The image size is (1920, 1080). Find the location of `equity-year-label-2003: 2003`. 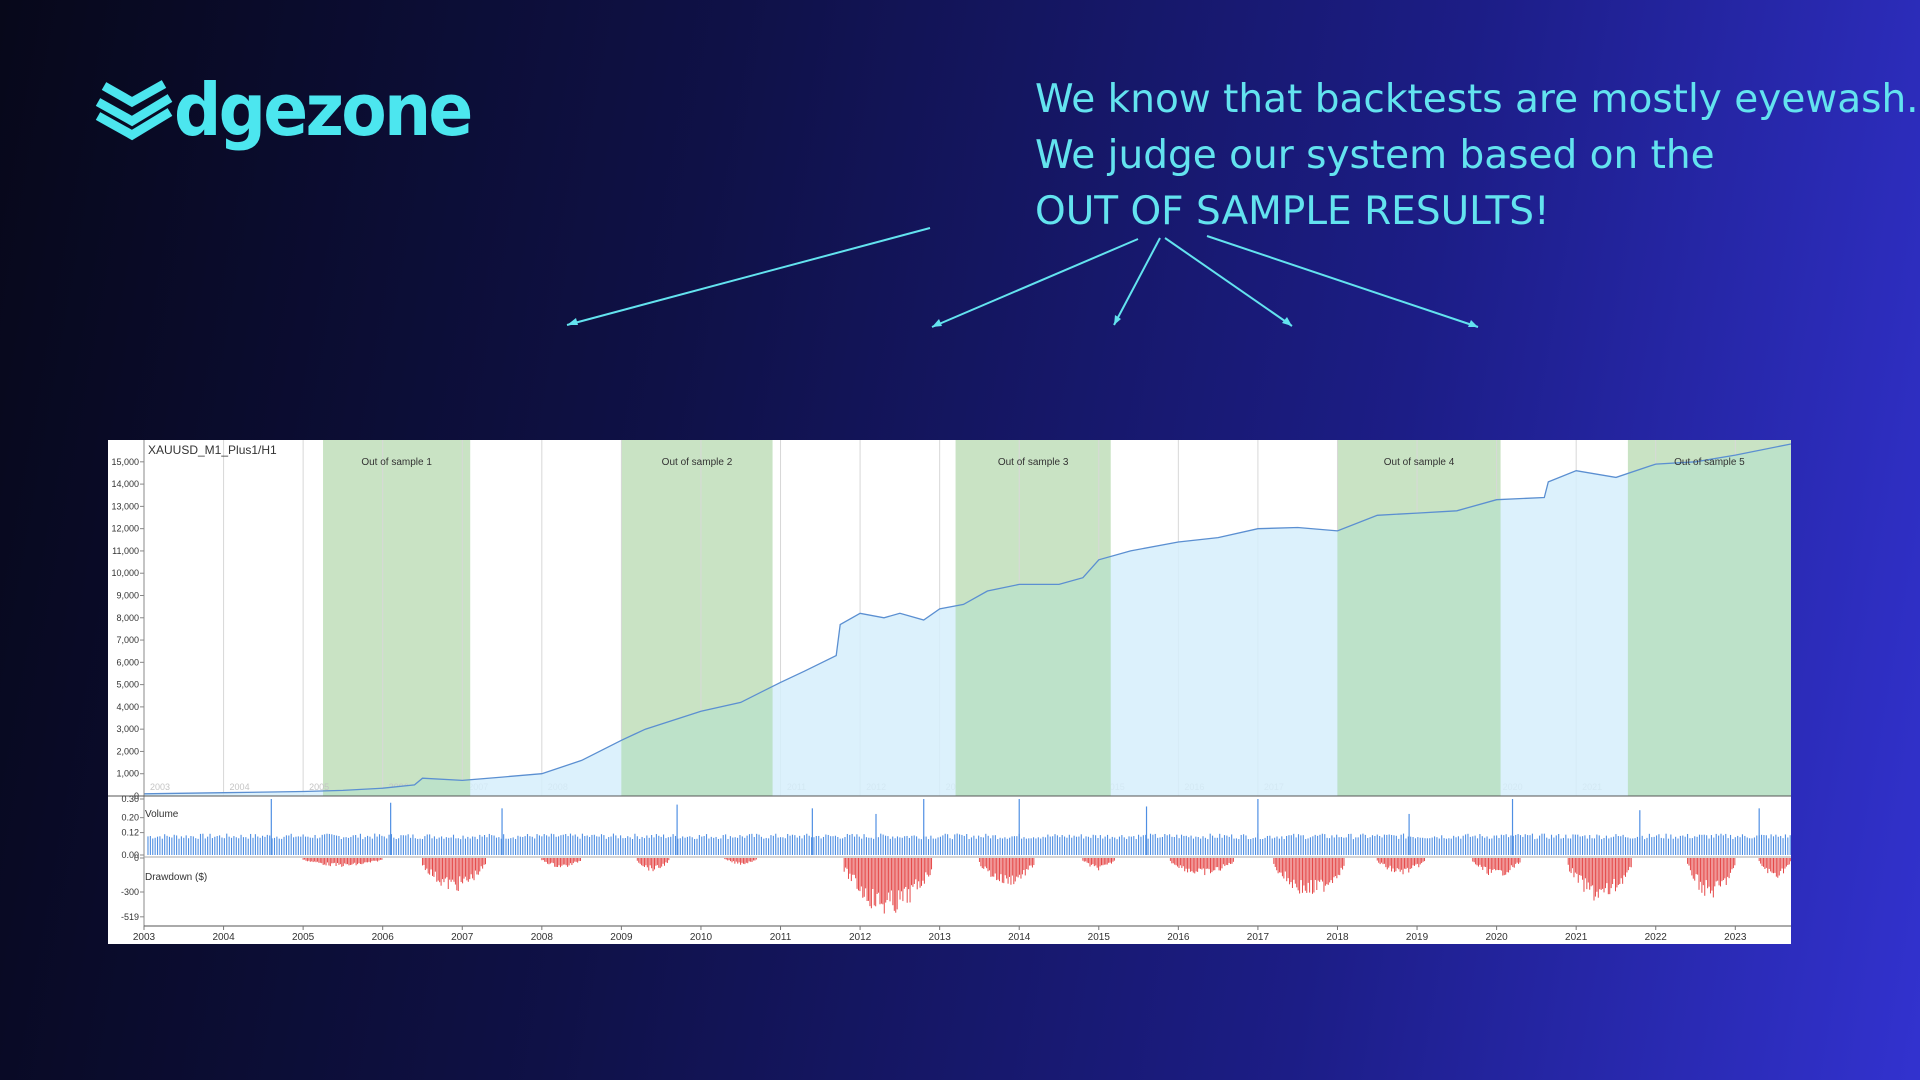

equity-year-label-2003: 2003 is located at coordinates (160, 787).